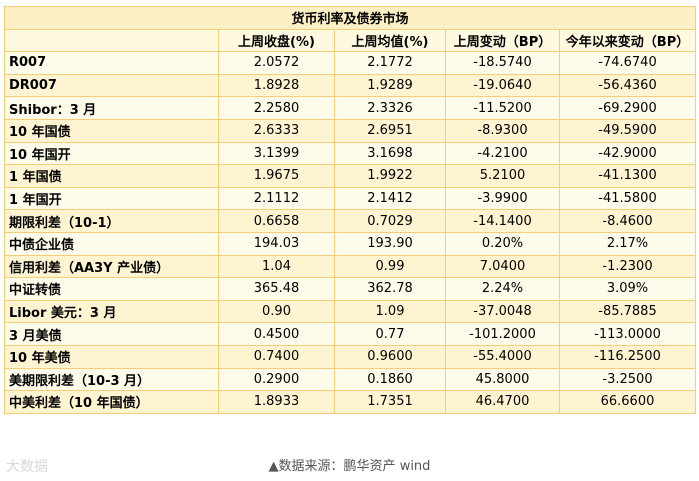 Image resolution: width=699 pixels, height=481 pixels. I want to click on value-cell: -41.1300, so click(627, 176).